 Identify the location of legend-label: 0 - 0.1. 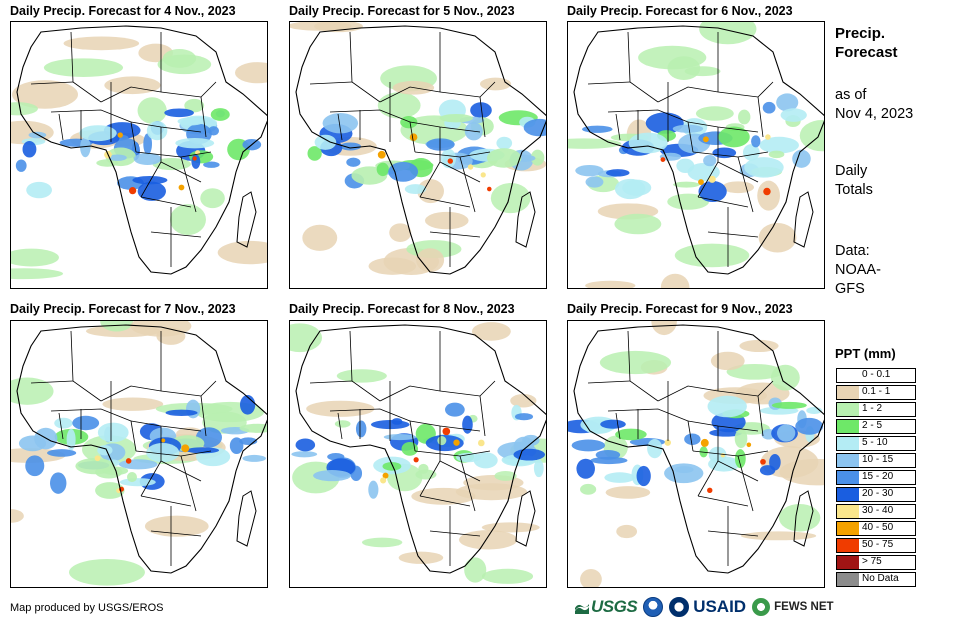
(876, 374).